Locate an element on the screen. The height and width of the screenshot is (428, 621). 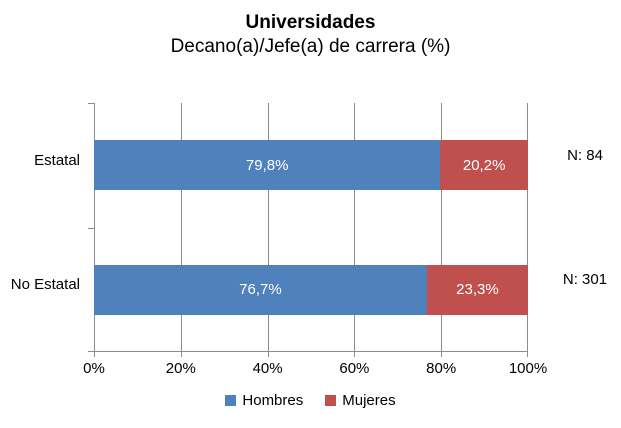
bar-segment-mujeres: 23,3% is located at coordinates (477, 289).